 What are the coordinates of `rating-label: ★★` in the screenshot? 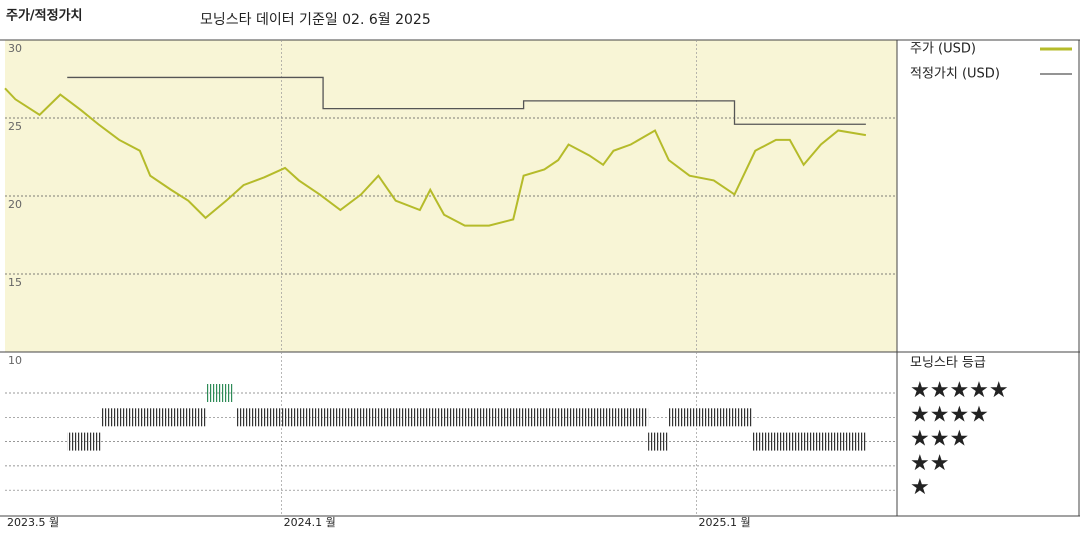 It's located at (929, 463).